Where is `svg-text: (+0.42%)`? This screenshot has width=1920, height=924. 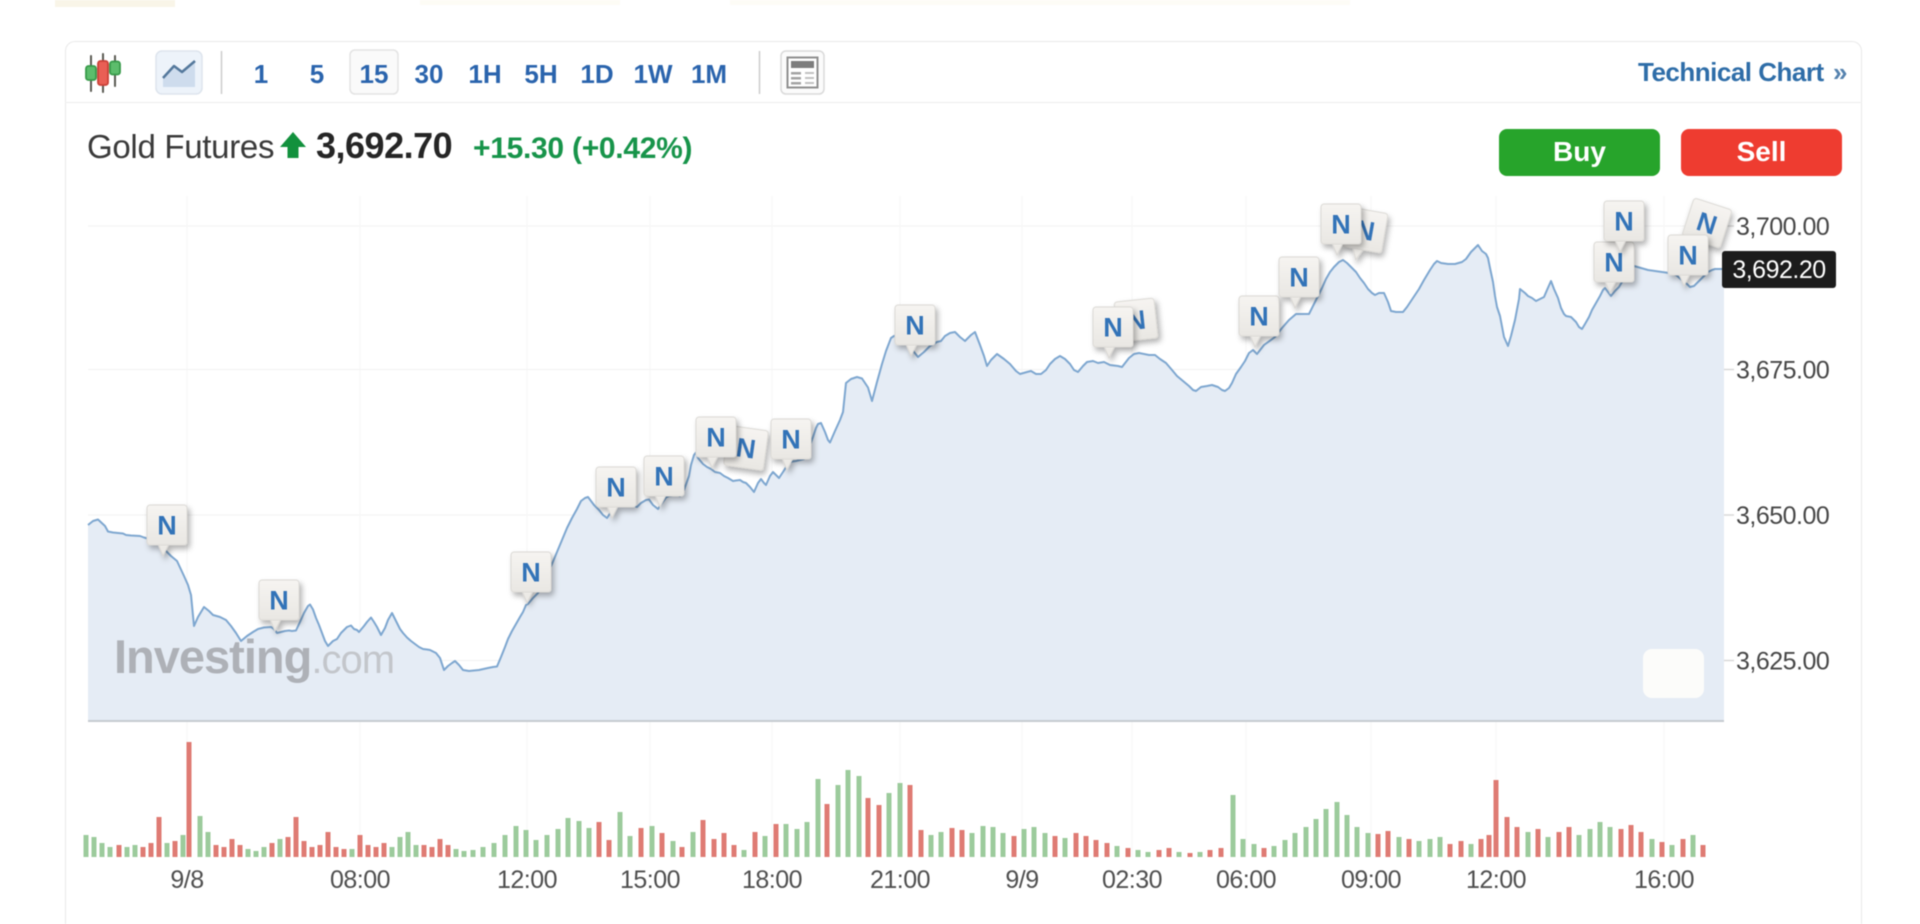
svg-text: (+0.42%) is located at coordinates (632, 148).